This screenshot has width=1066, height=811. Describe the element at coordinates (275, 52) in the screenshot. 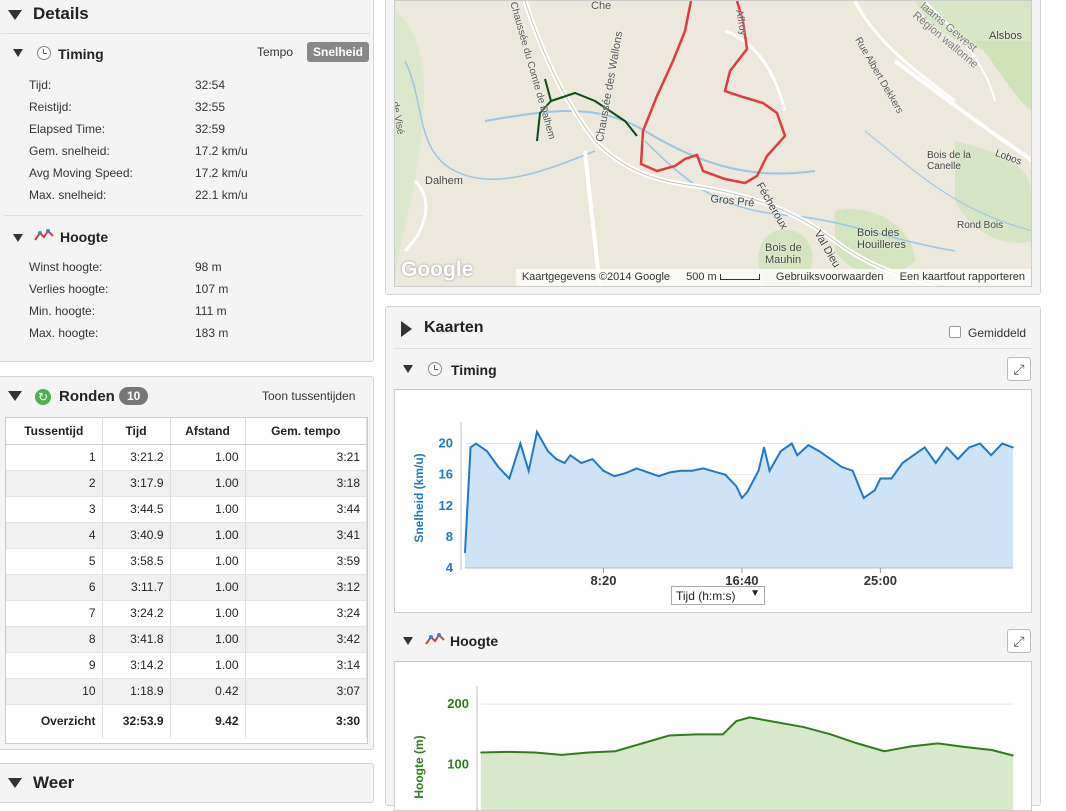

I see `tempo-tab: Tempo` at that location.